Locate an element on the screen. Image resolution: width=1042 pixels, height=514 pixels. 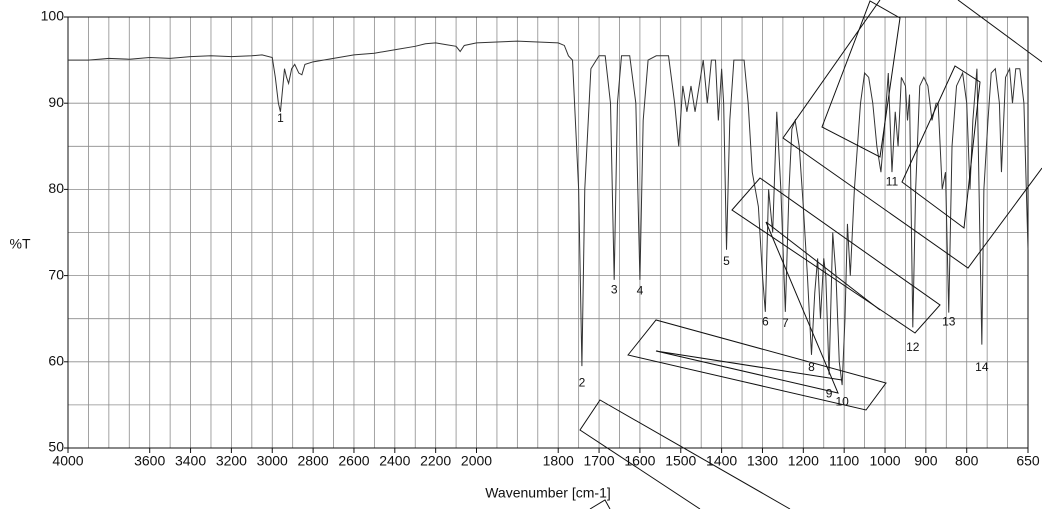
peak-label: 5 is located at coordinates (726, 261).